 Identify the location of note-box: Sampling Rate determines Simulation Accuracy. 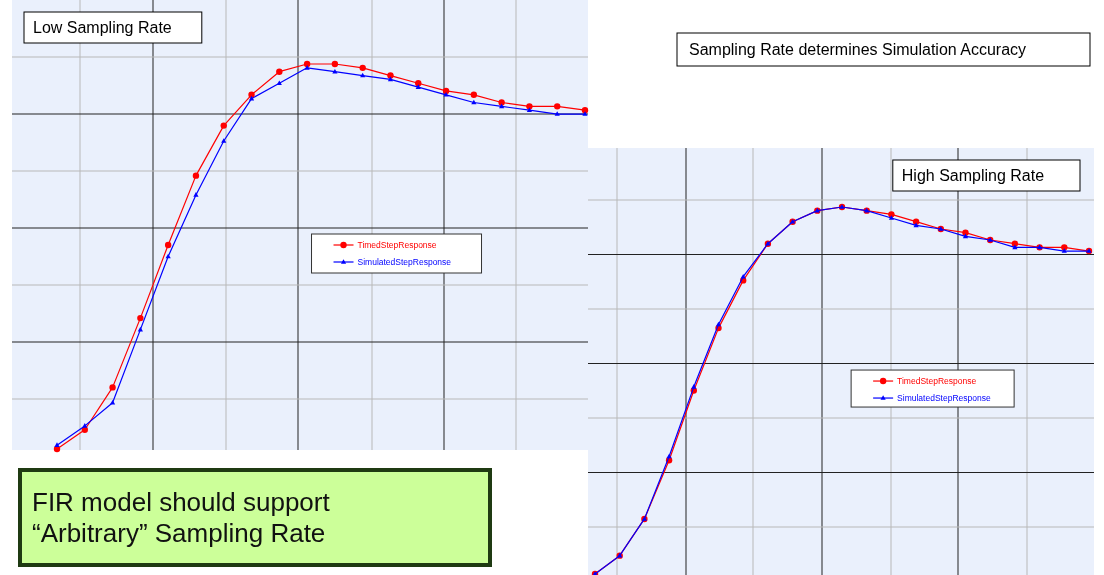
(883, 49).